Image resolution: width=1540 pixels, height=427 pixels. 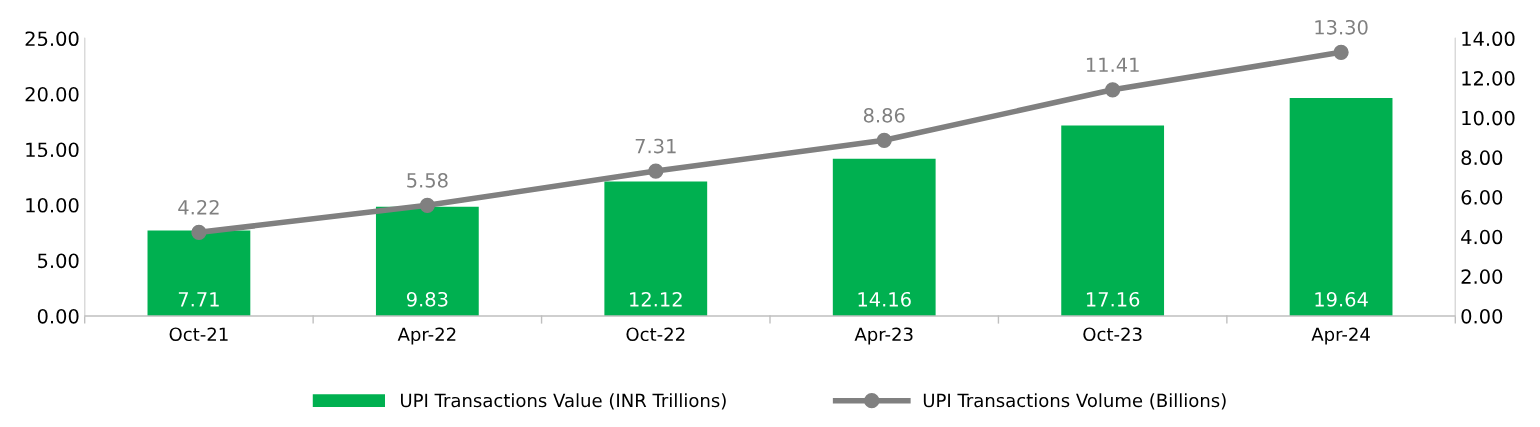 I want to click on x-tick-label: Oct-23, so click(x=1112, y=334).